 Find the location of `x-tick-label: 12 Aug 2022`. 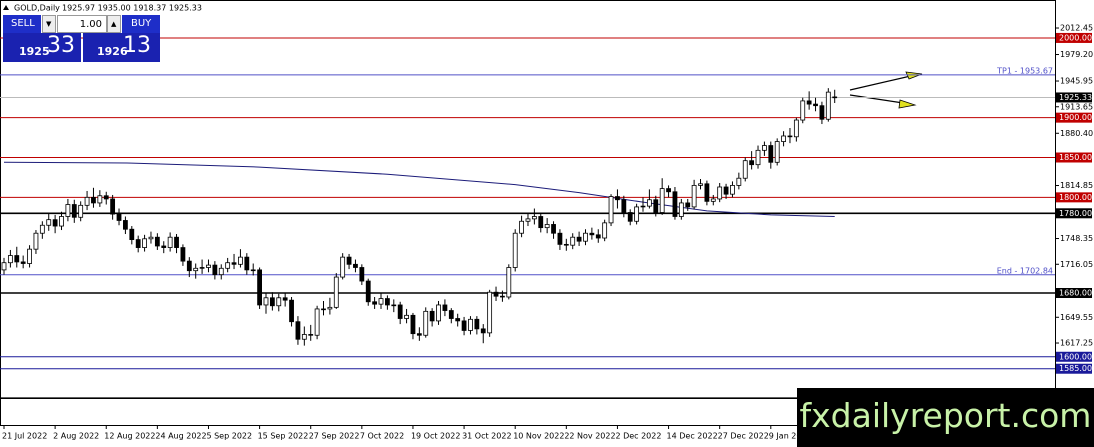

x-tick-label: 12 Aug 2022 is located at coordinates (129, 436).